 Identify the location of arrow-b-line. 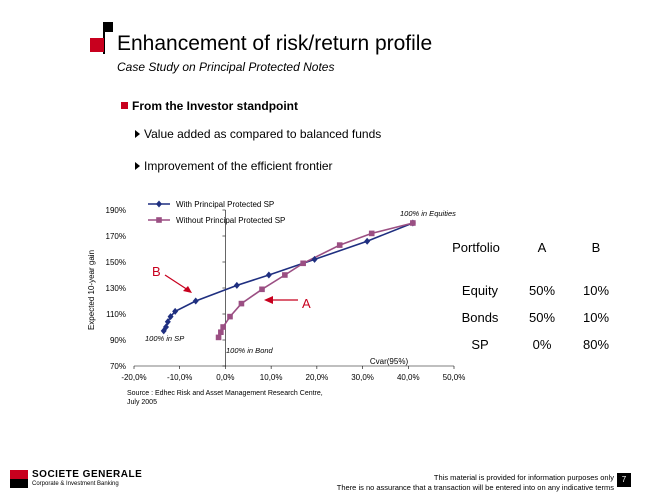
(176, 282).